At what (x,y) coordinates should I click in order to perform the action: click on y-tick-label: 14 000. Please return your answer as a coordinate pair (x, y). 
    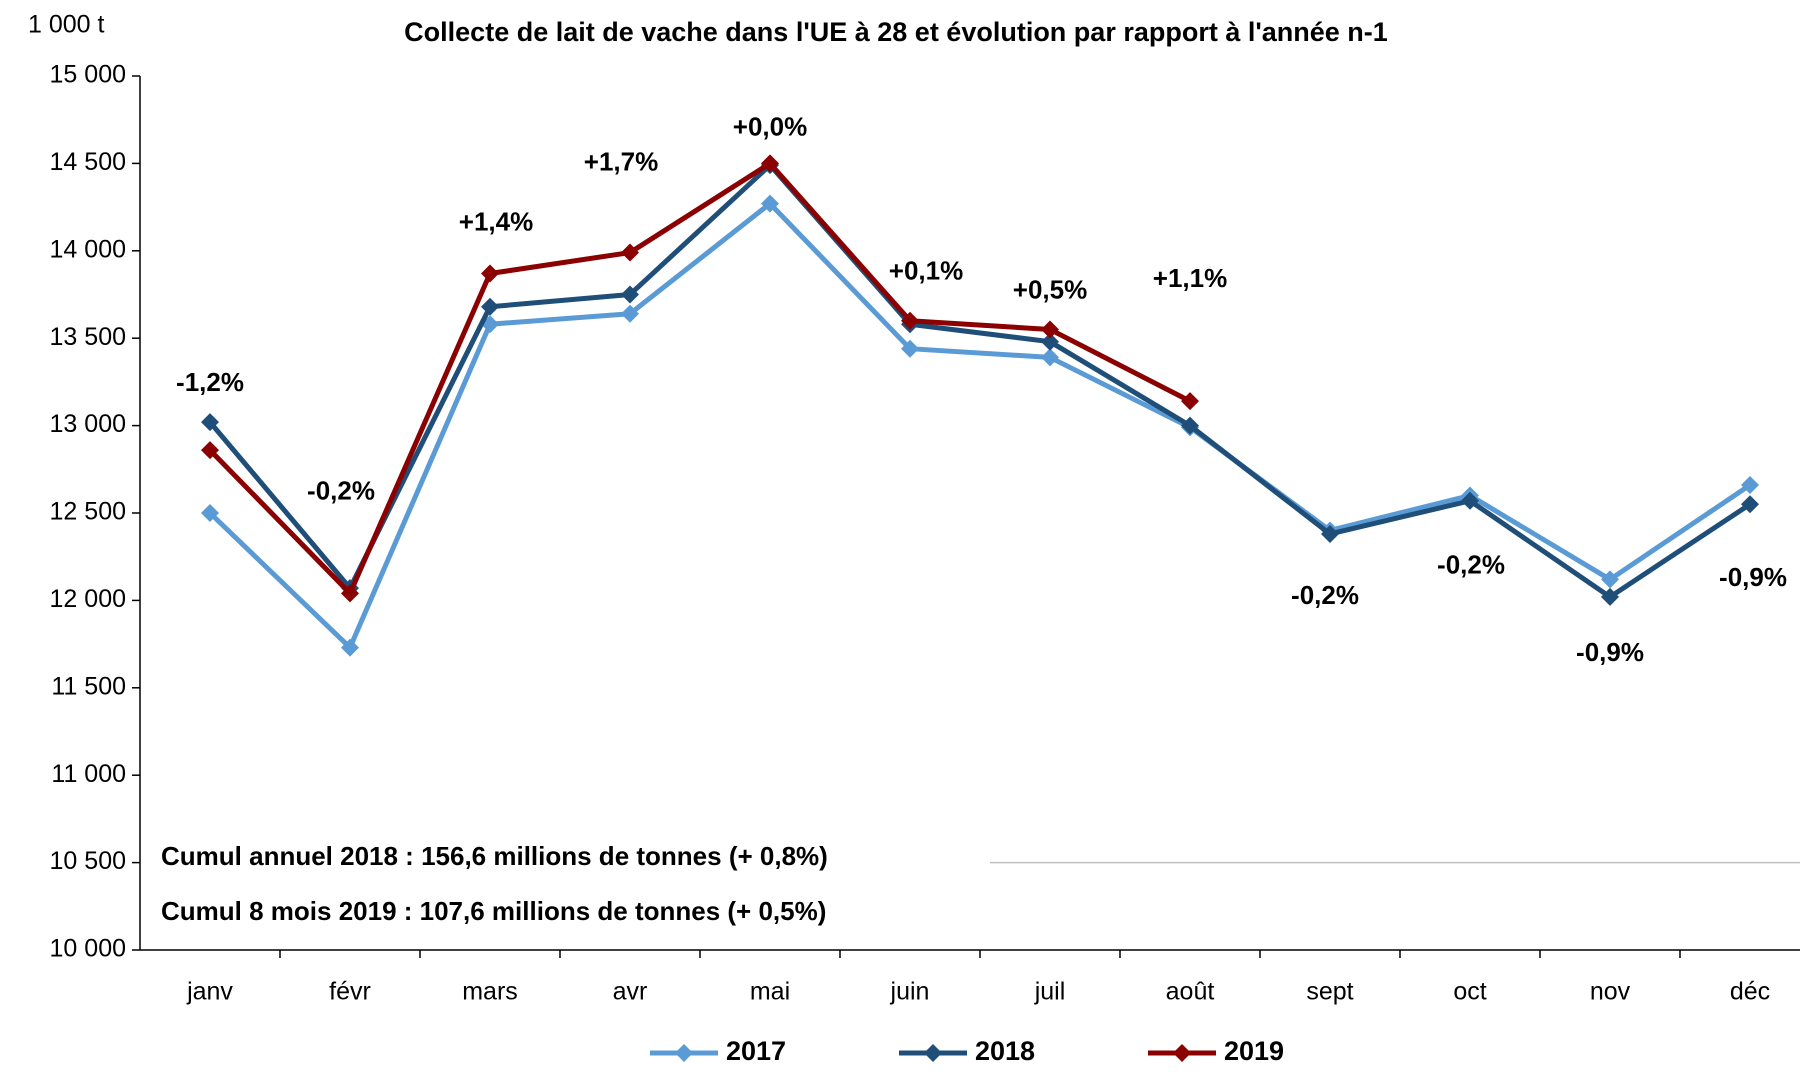
    Looking at the image, I should click on (88, 249).